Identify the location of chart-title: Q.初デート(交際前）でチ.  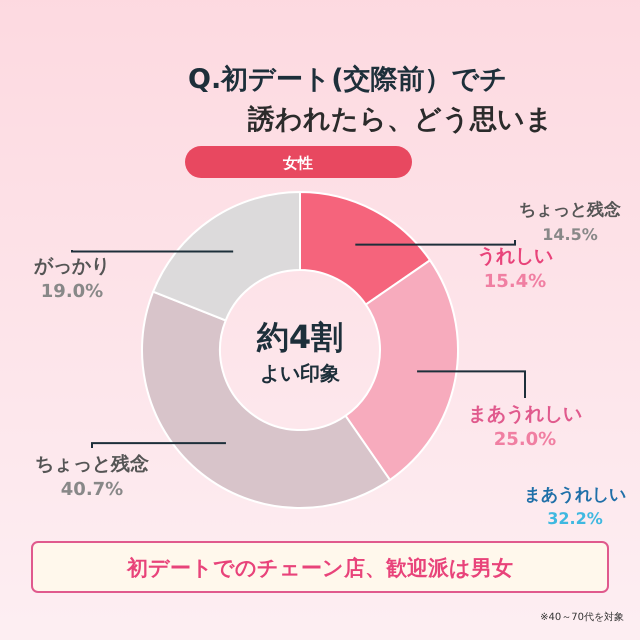
(348, 79).